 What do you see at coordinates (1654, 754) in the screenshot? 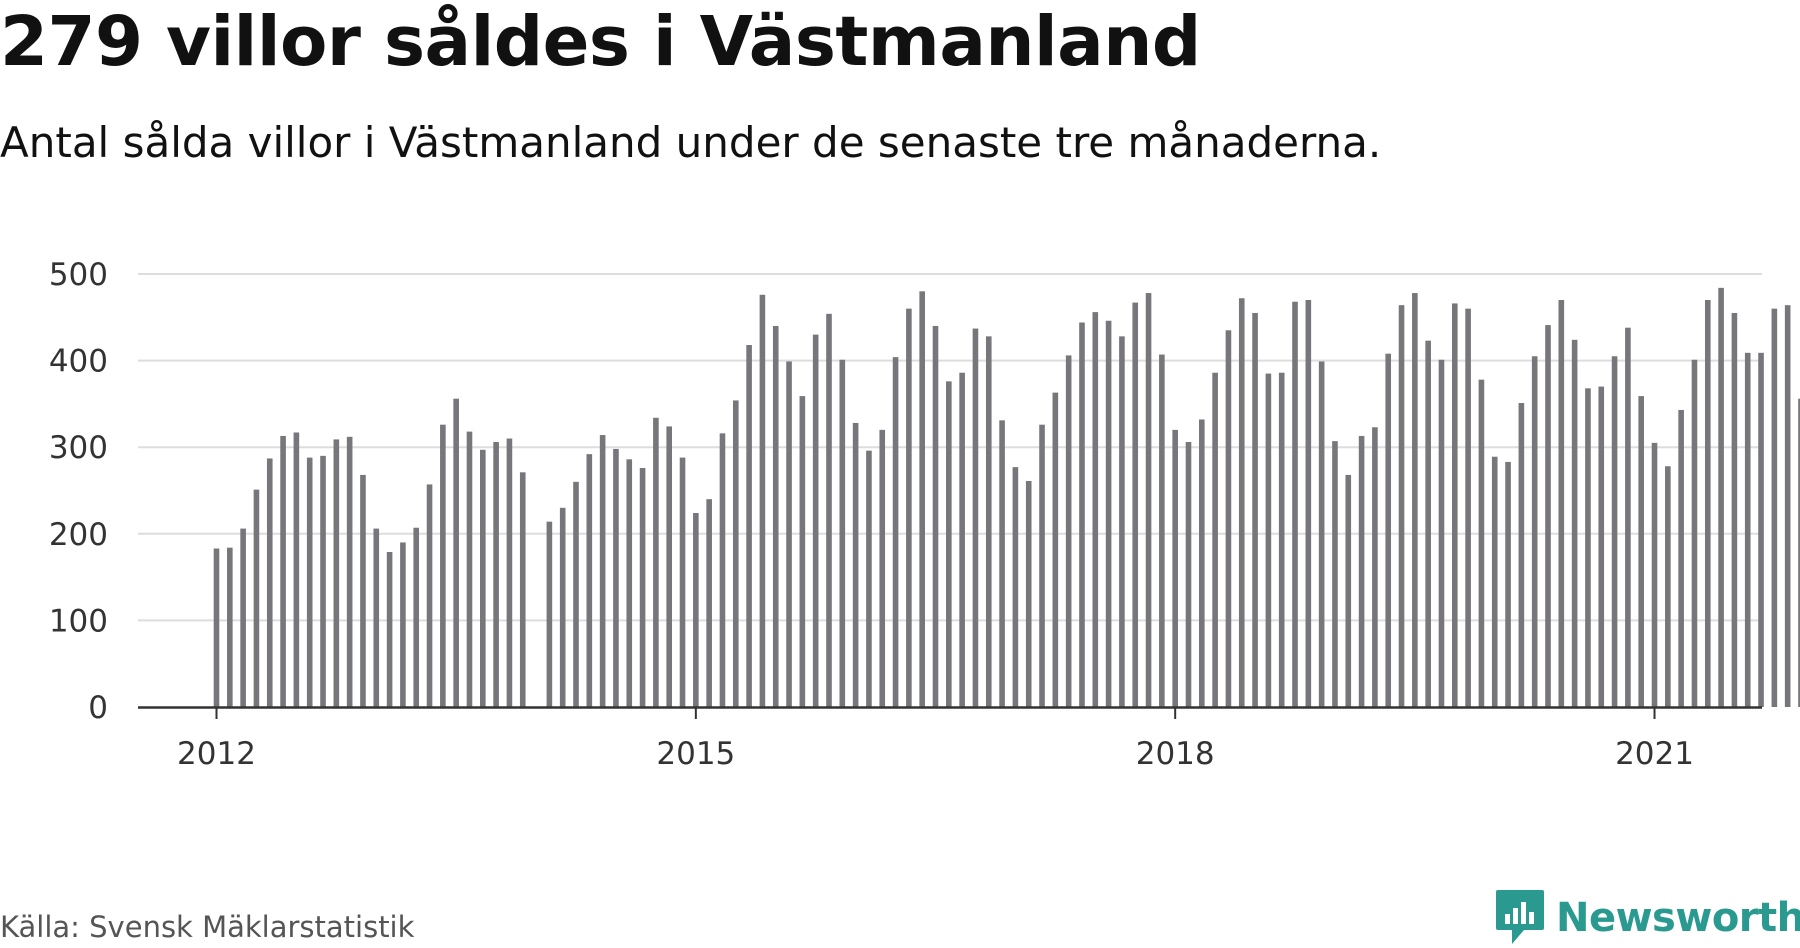
I see `x-tick-label: 2021` at bounding box center [1654, 754].